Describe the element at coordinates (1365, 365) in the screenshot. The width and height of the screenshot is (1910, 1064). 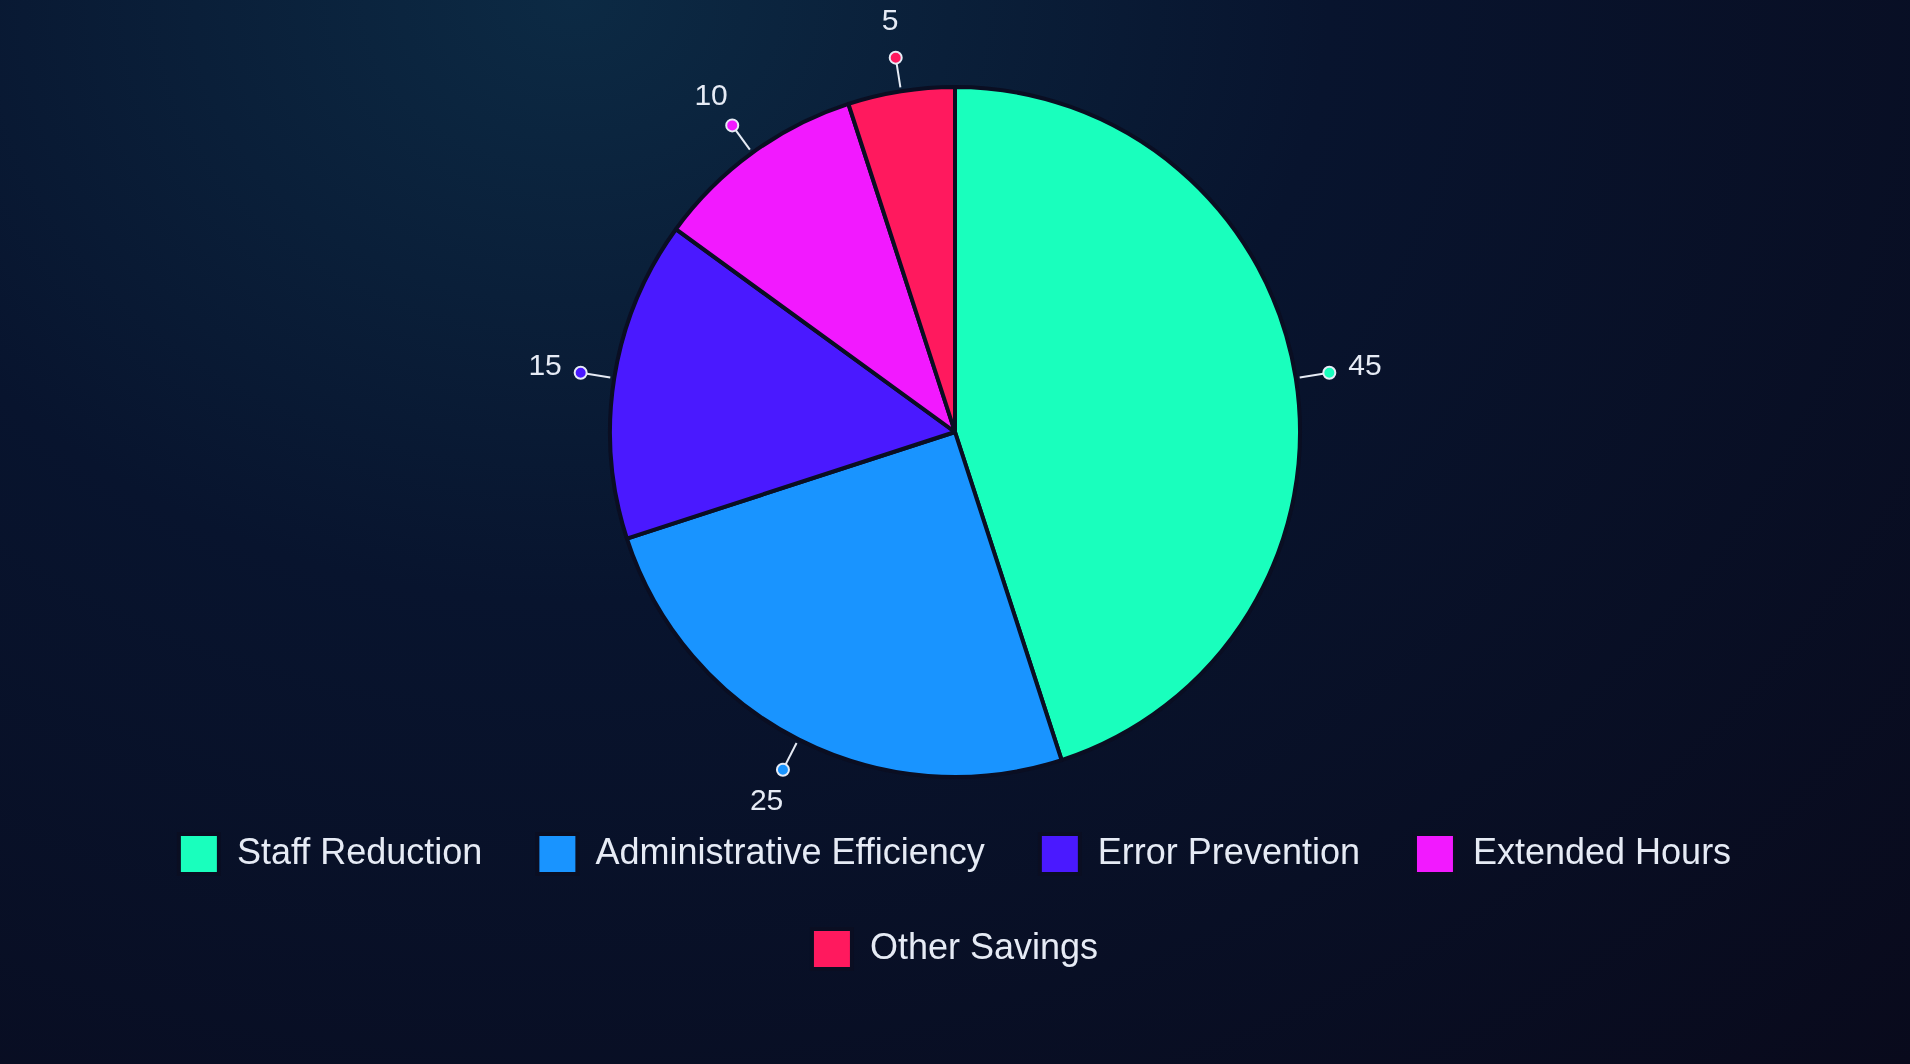
I see `data-label: 45` at that location.